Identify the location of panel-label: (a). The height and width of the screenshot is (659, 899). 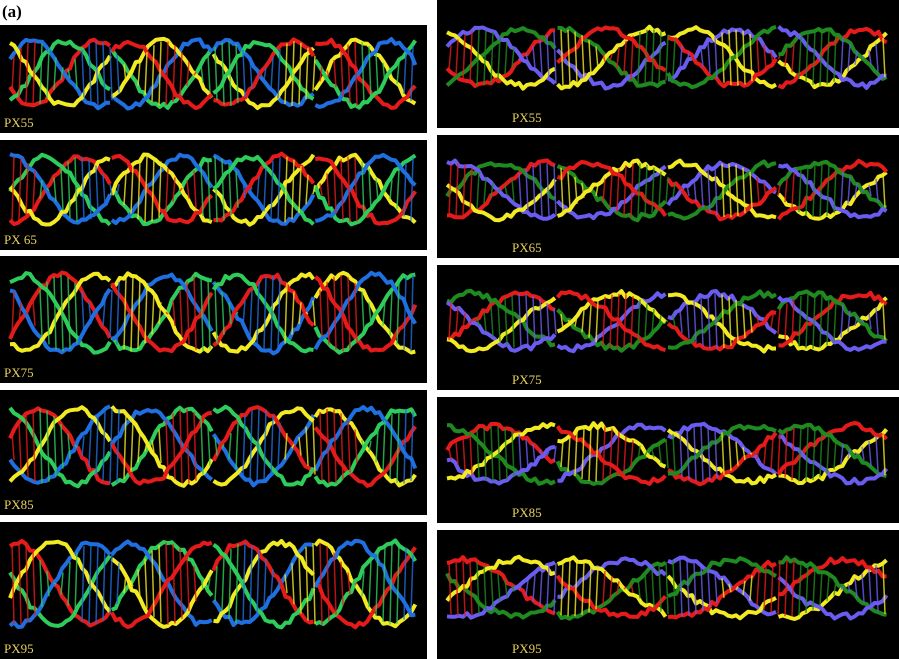
(12, 11).